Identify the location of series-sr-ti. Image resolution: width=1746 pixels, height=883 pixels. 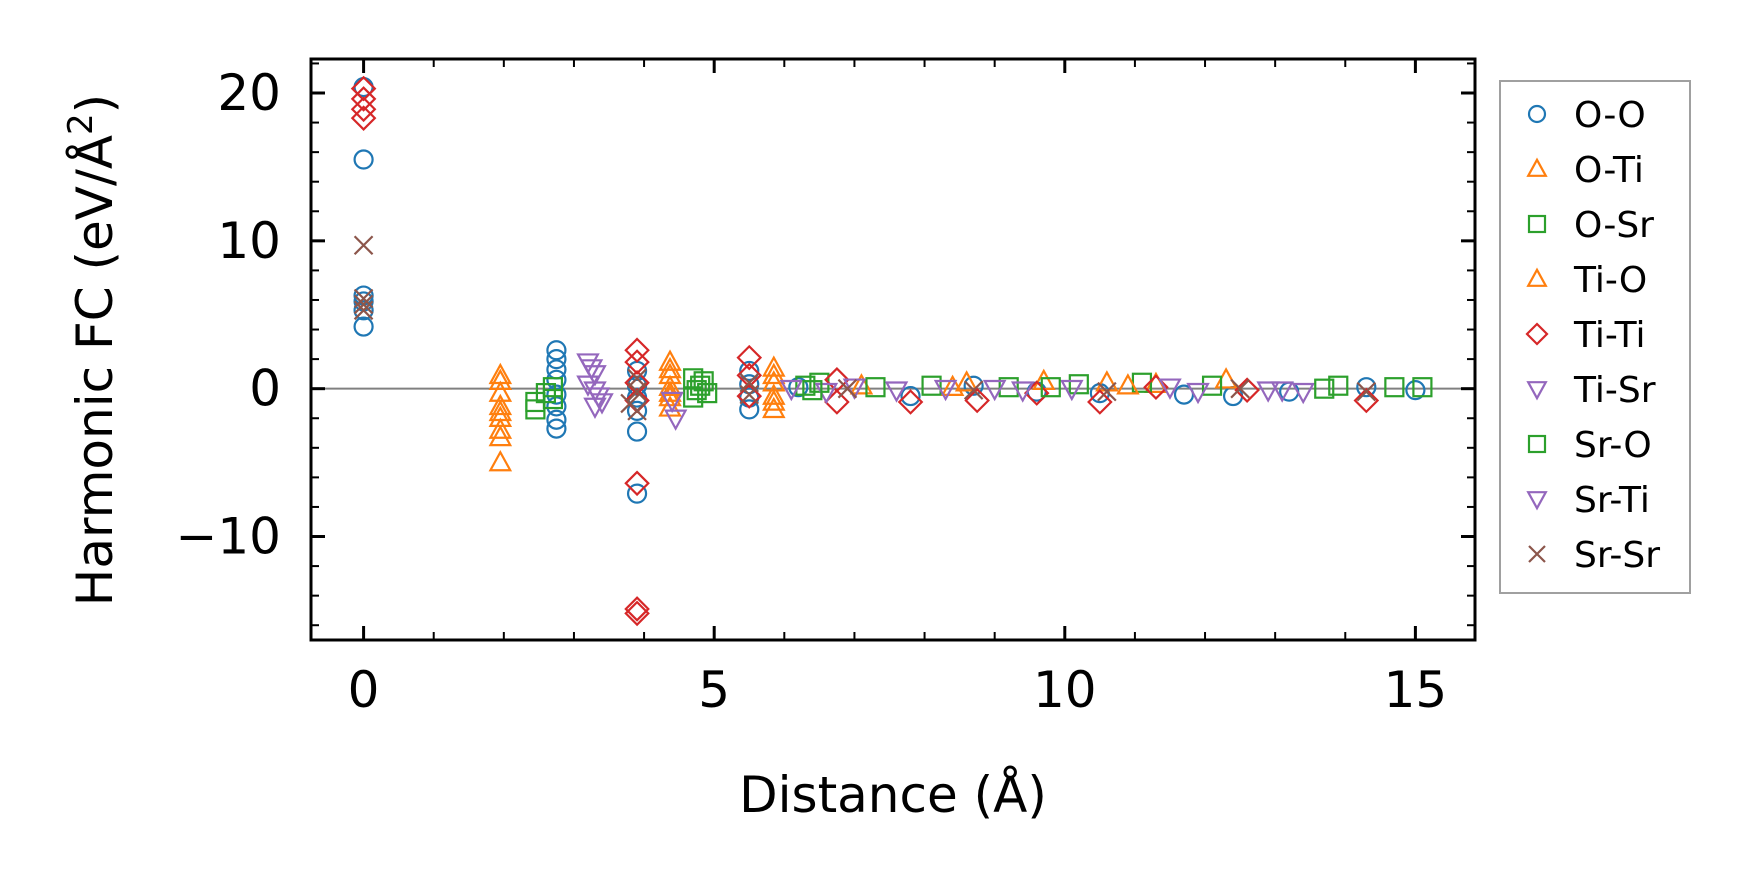
(936, 387).